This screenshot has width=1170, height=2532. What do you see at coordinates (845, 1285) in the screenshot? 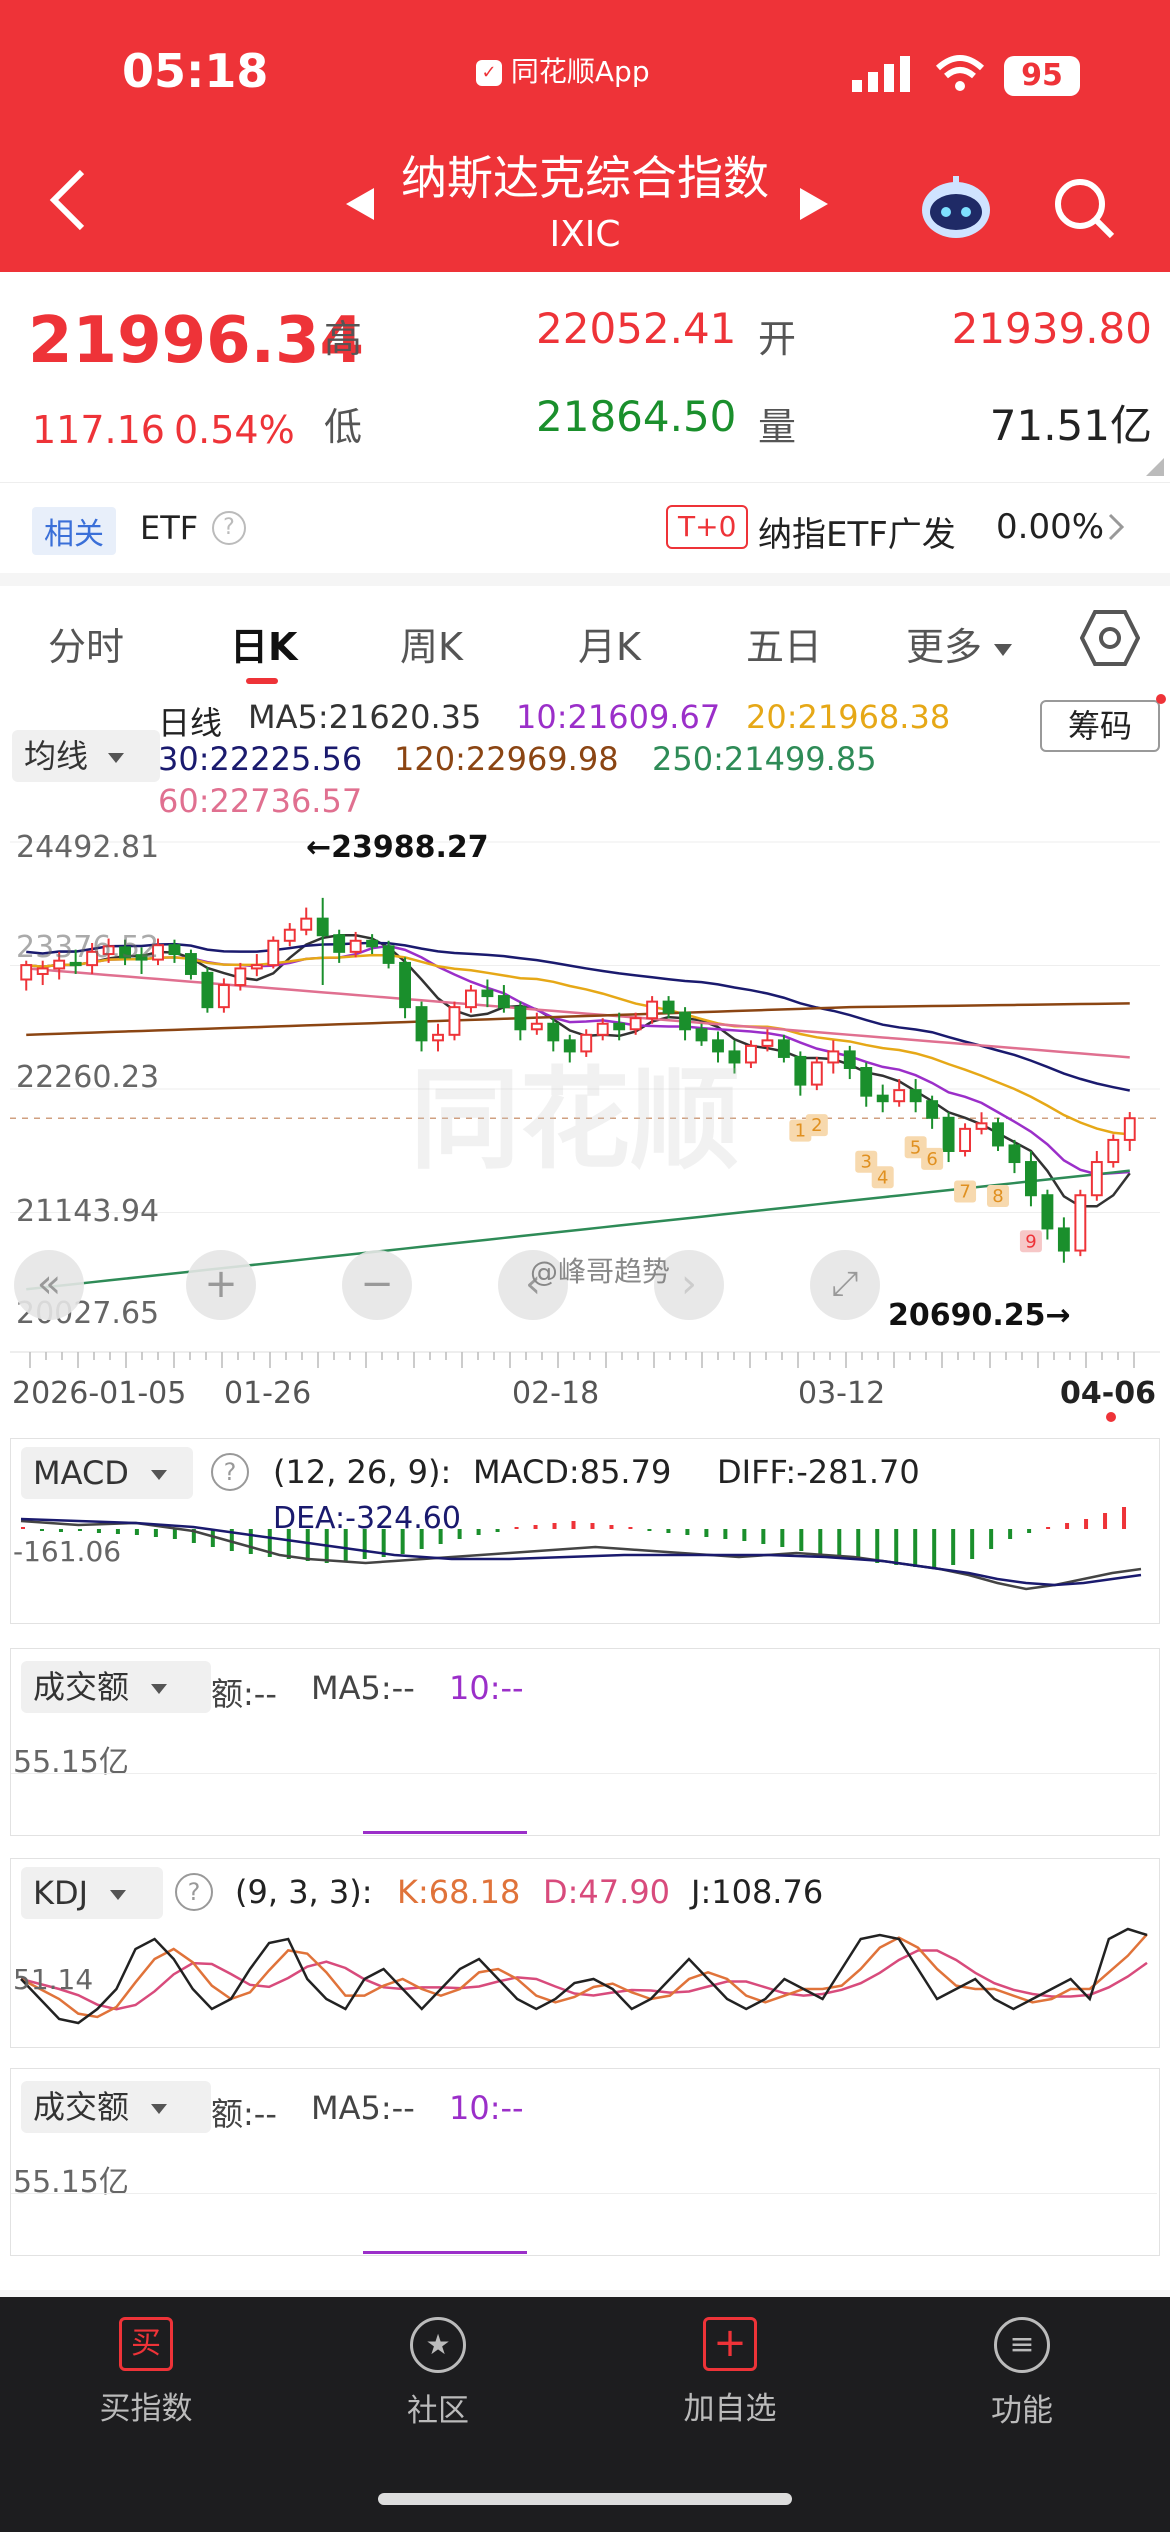
I see `fullscreen-icon: ⤢` at bounding box center [845, 1285].